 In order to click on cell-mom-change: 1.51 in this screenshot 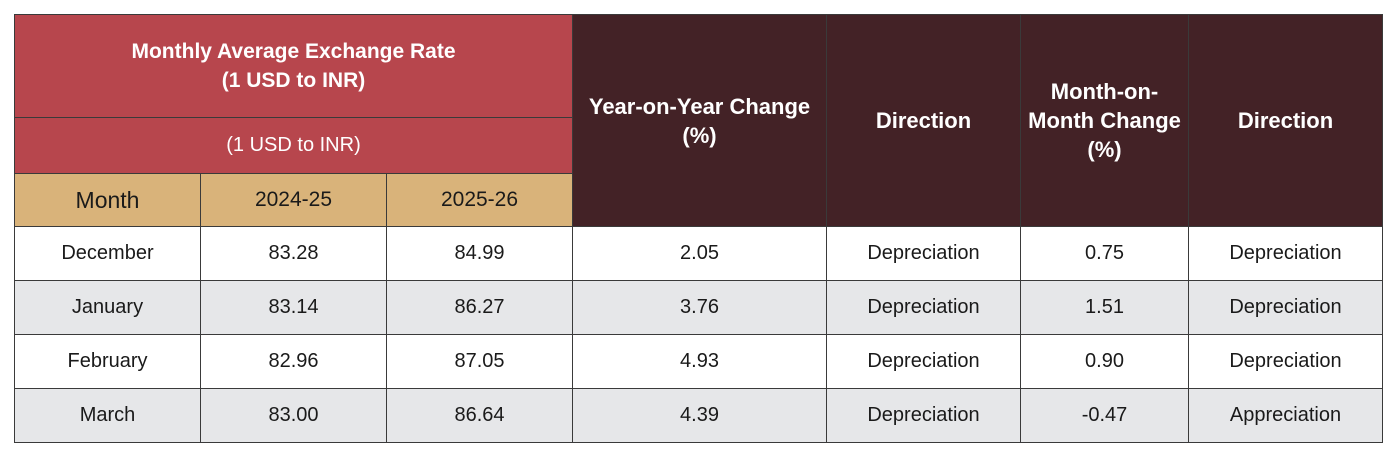, I will do `click(1105, 307)`.